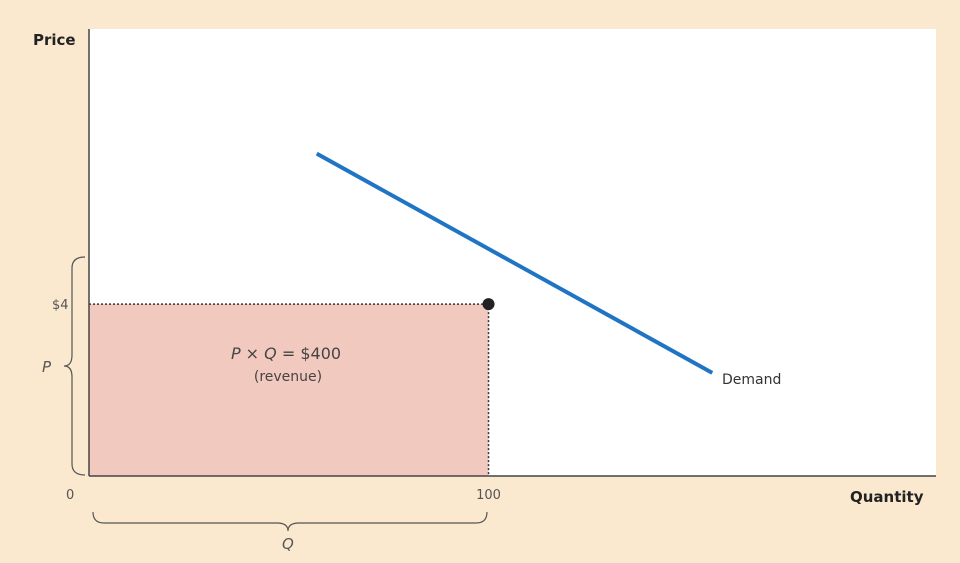  I want to click on y-tick-label: $4, so click(60, 305).